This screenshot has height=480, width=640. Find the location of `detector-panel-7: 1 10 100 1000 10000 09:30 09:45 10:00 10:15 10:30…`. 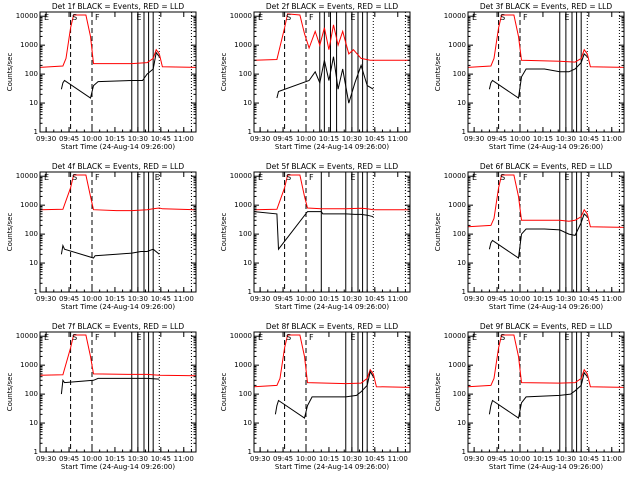

detector-panel-7: 1 10 100 1000 10000 09:30 09:45 10:00 10:15 10:30… is located at coordinates (101, 396).